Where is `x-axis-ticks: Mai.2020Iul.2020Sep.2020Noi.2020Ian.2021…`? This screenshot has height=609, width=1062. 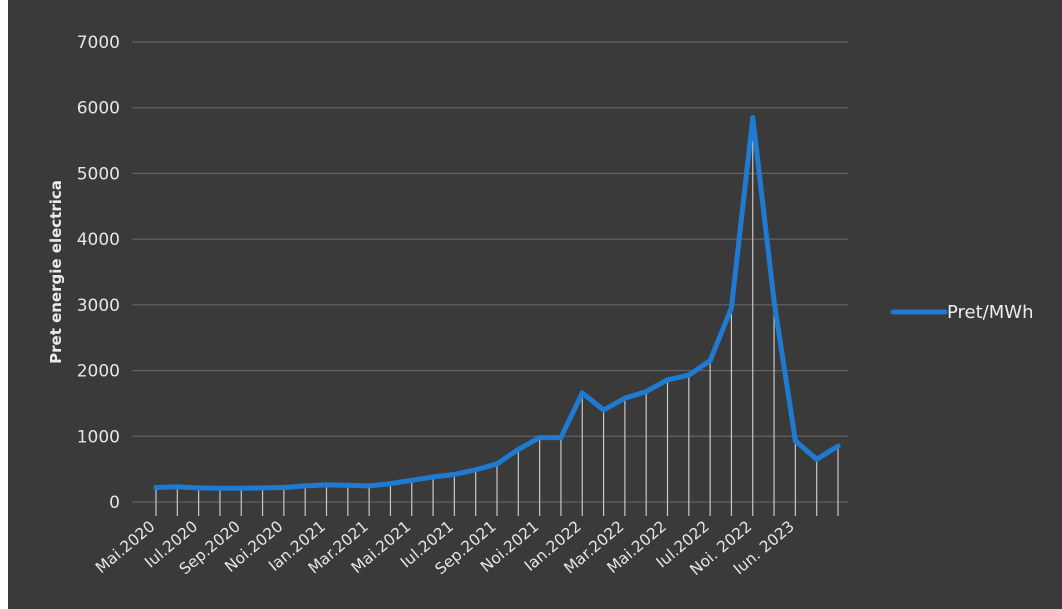 x-axis-ticks: Mai.2020Iul.2020Sep.2020Noi.2020Ian.2021… is located at coordinates (445, 548).